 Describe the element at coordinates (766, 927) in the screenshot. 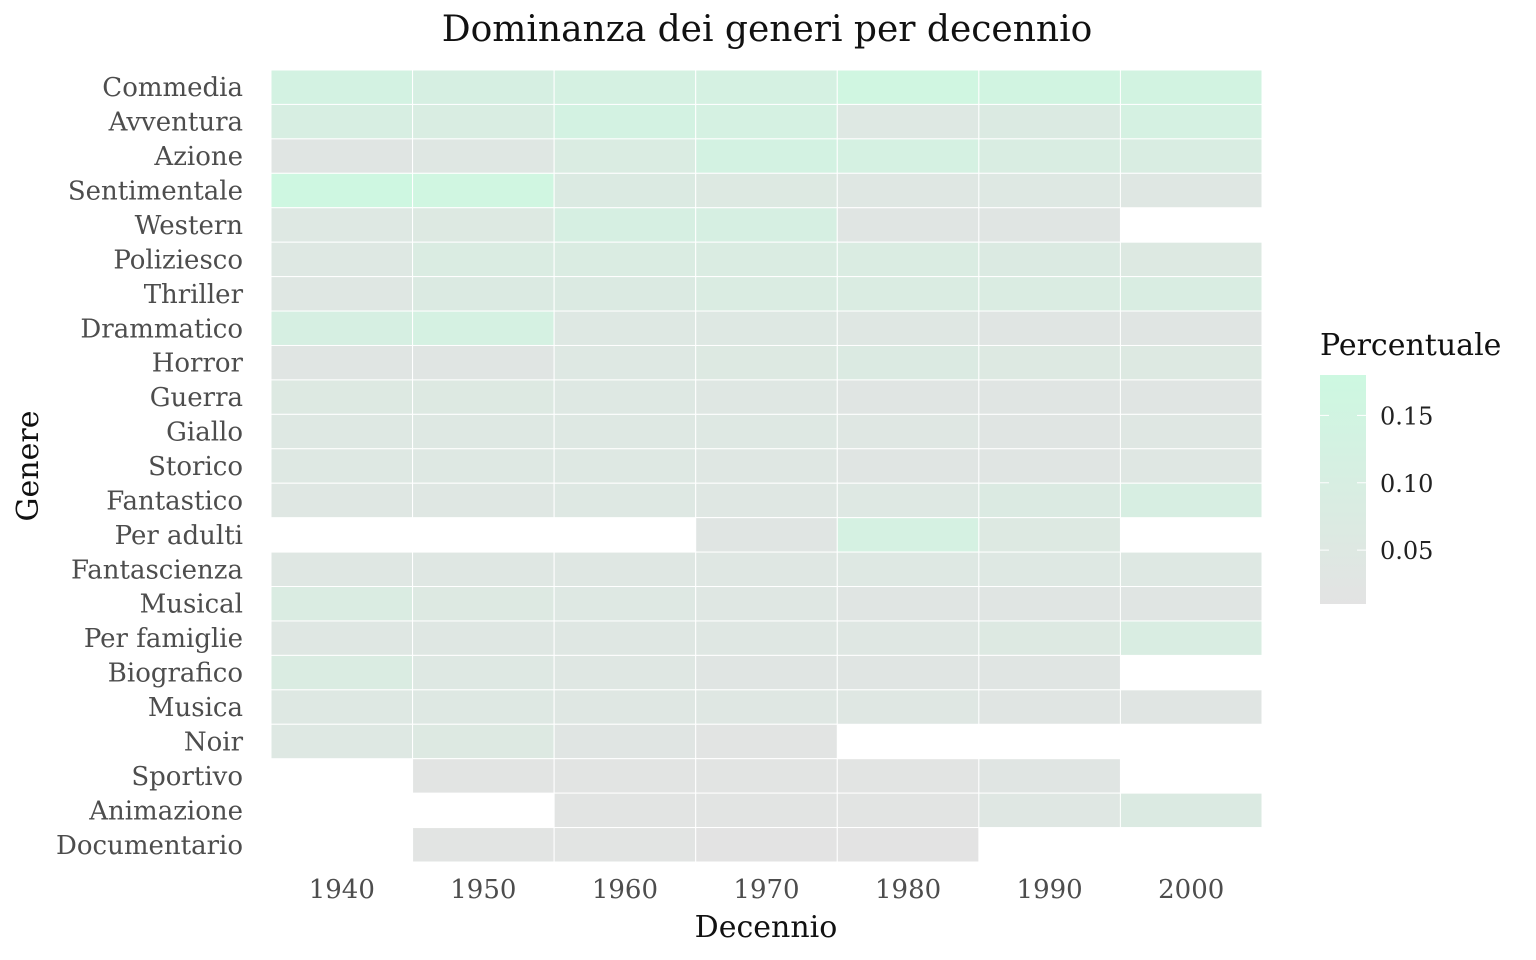

I see `x-axis-title: Decennio` at that location.